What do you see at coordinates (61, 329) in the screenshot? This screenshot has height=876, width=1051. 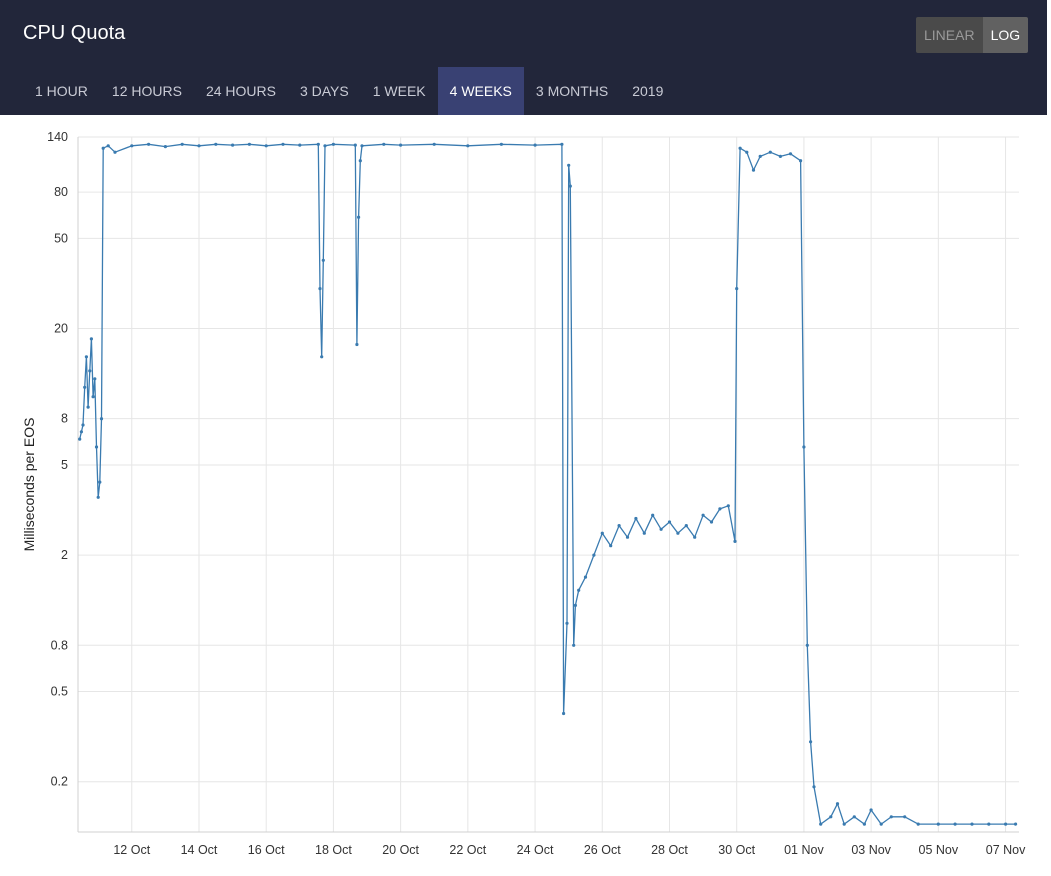 I see `y-tick-label: 20` at bounding box center [61, 329].